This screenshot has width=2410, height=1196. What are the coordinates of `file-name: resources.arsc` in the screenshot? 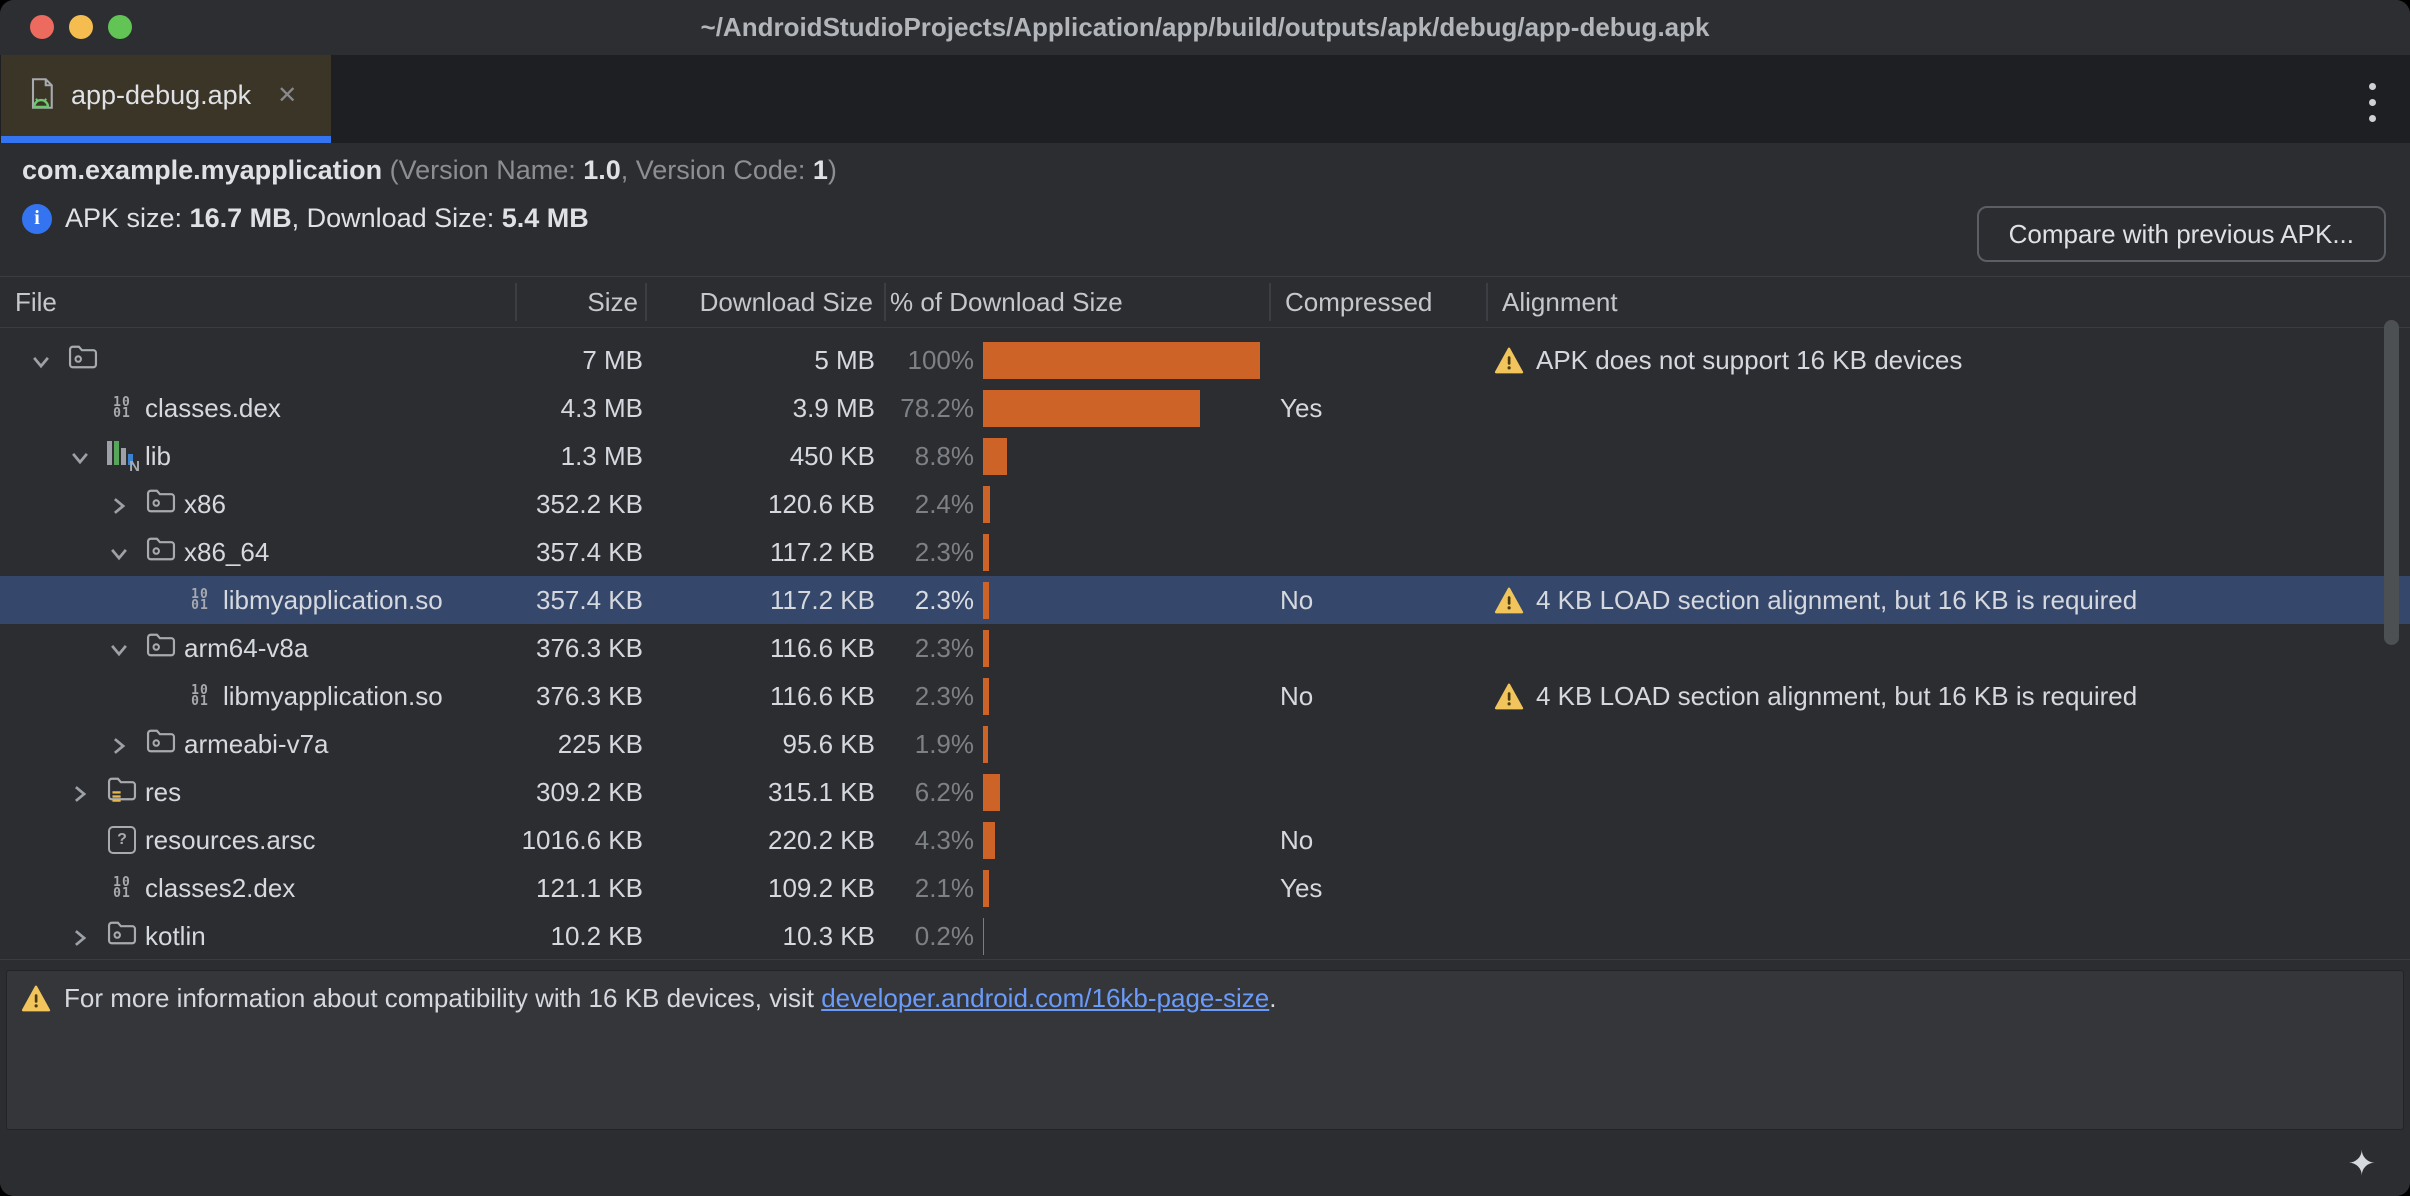 It's located at (230, 840).